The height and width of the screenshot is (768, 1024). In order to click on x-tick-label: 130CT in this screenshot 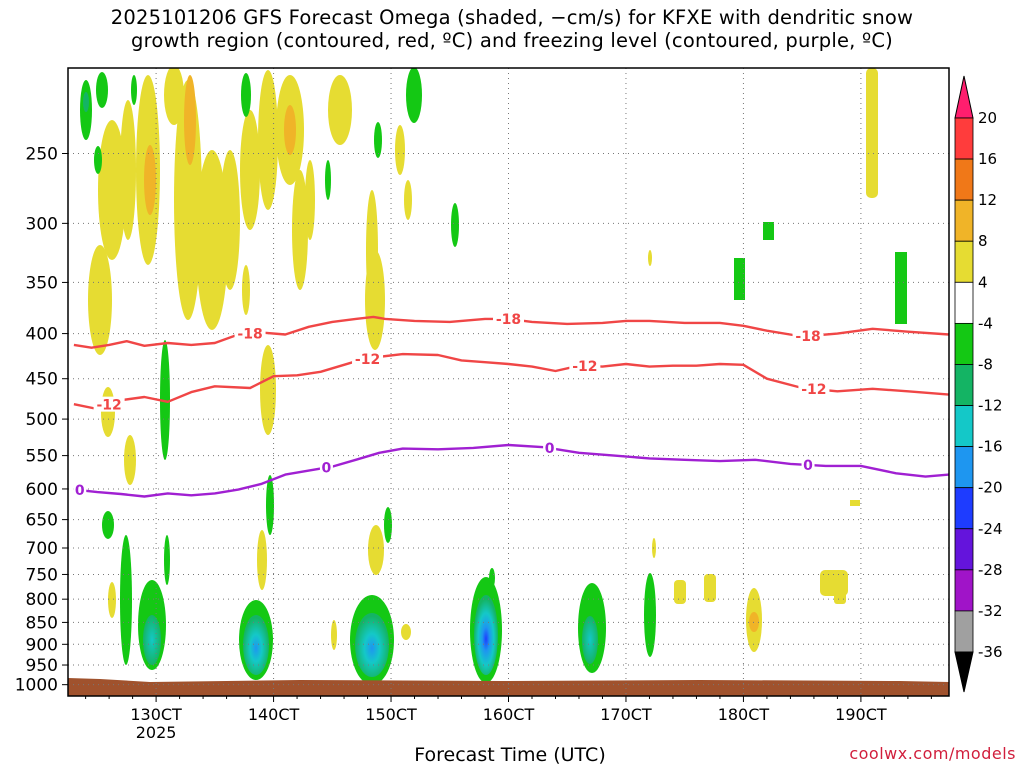, I will do `click(156, 714)`.